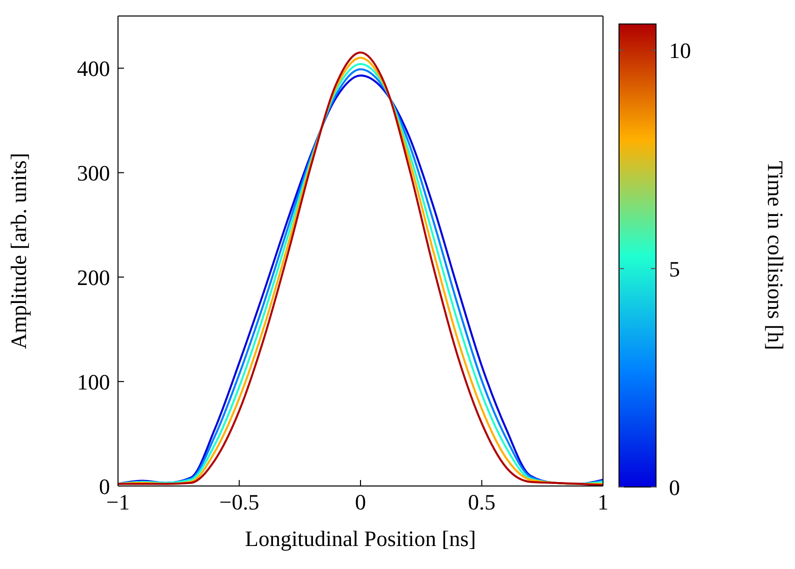 The height and width of the screenshot is (569, 795). Describe the element at coordinates (360, 502) in the screenshot. I see `x-tick-label: 0` at that location.